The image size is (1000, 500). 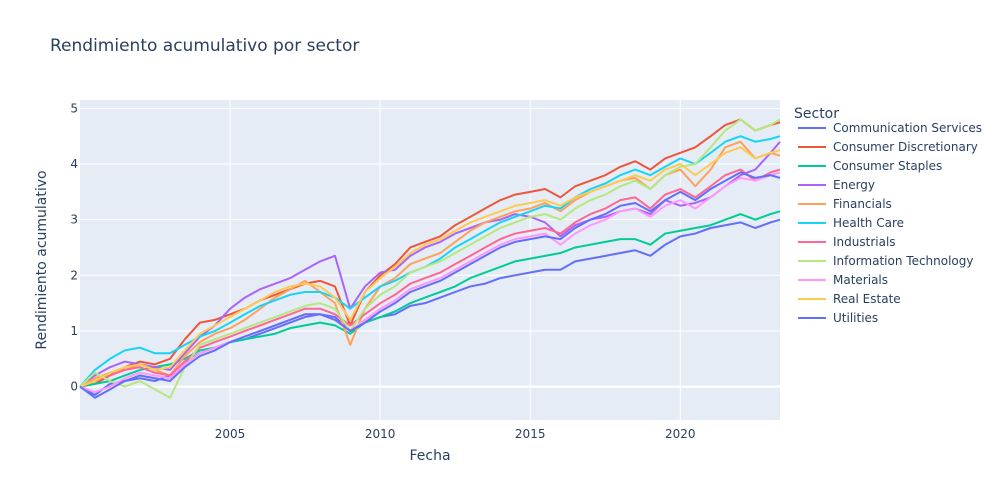 I want to click on legend-item: Real Estate, so click(x=849, y=299).